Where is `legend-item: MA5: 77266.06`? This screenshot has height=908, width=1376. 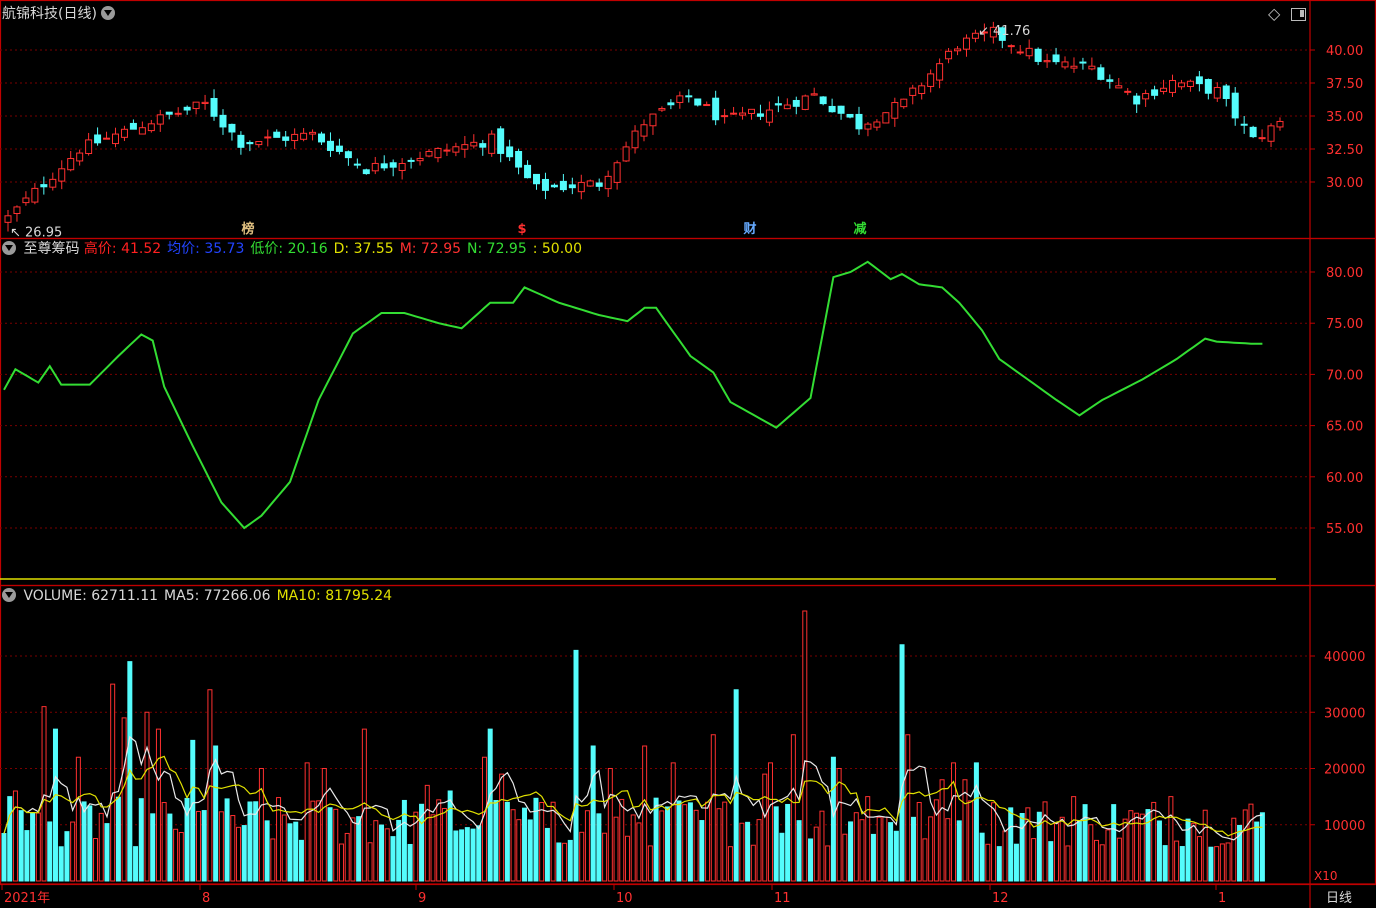 legend-item: MA5: 77266.06 is located at coordinates (217, 596).